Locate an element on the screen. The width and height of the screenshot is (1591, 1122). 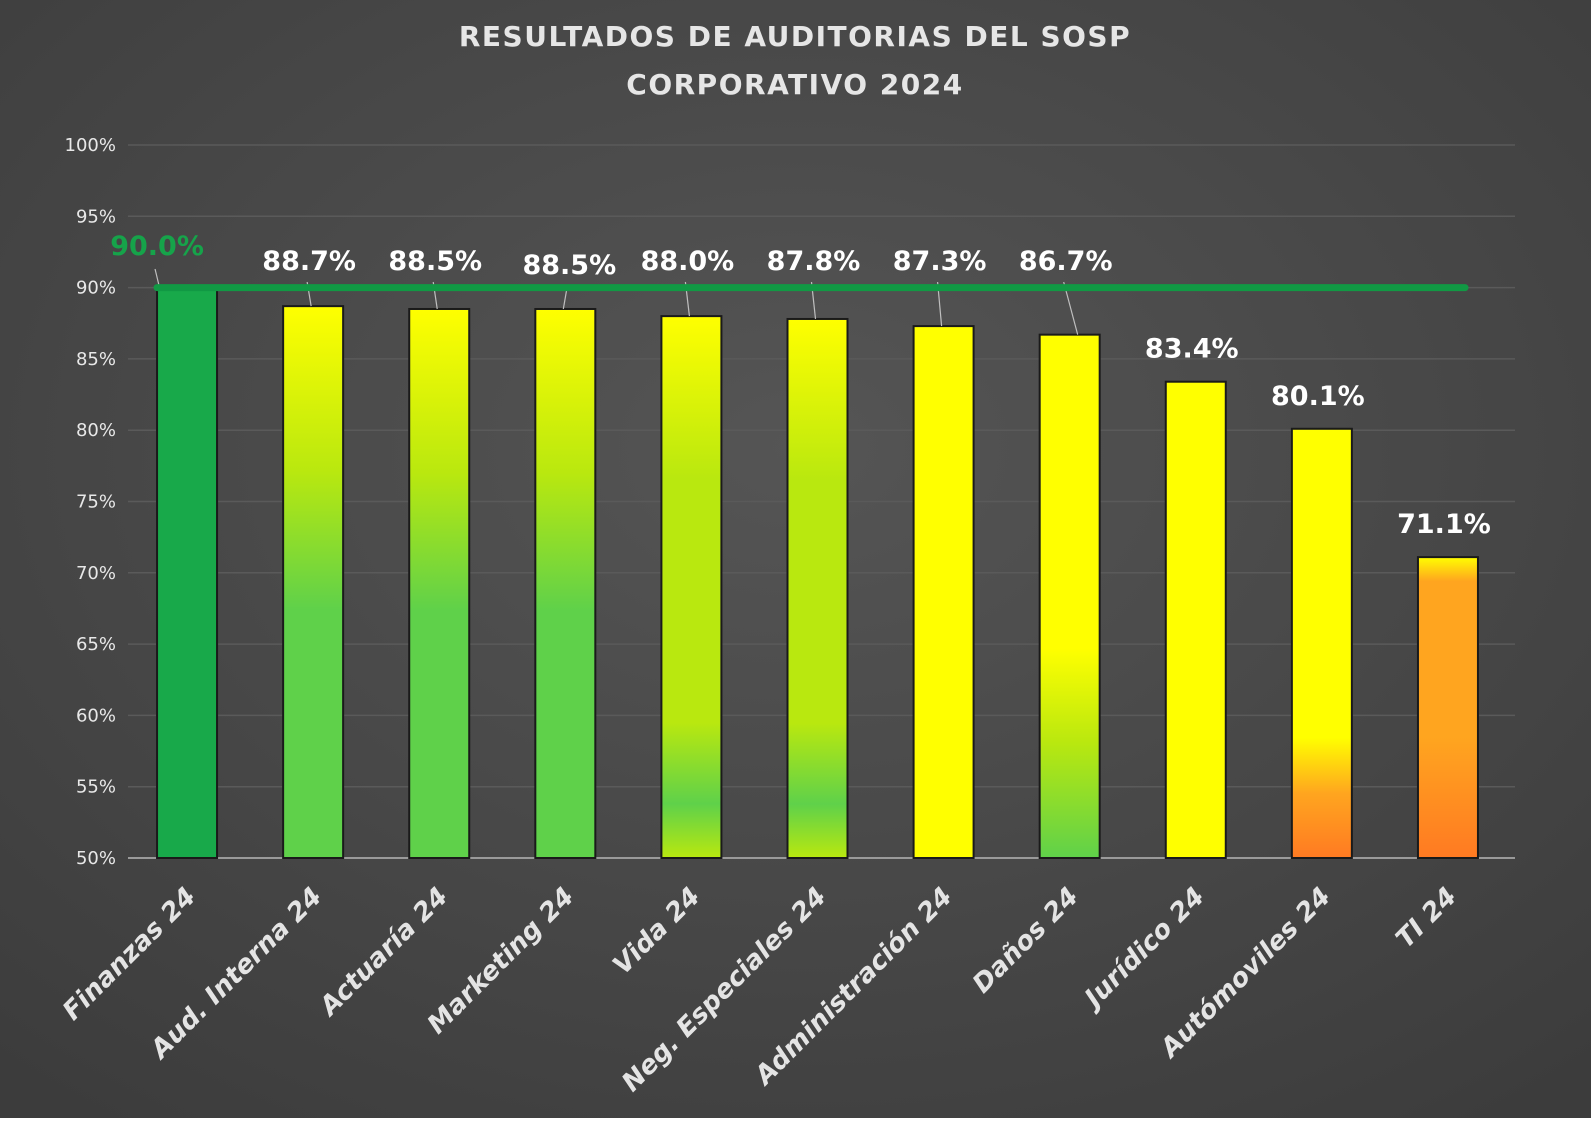
data-label: 88.7% is located at coordinates (309, 261).